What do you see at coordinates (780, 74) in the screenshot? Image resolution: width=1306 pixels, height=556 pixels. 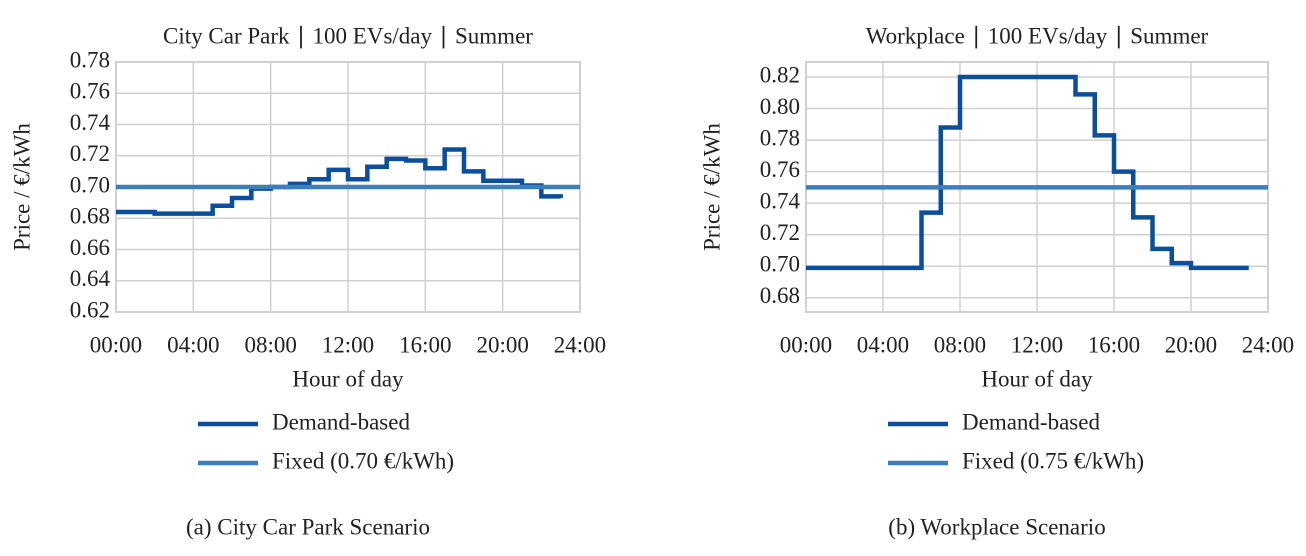 I see `y-tick-label: 0.82` at bounding box center [780, 74].